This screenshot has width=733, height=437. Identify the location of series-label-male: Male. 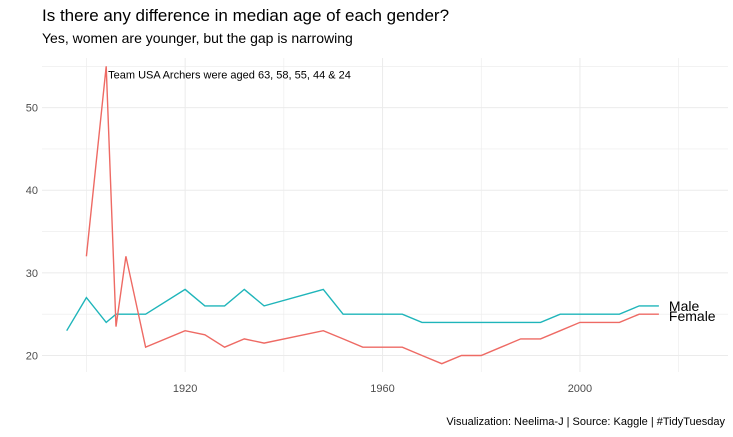
(684, 306).